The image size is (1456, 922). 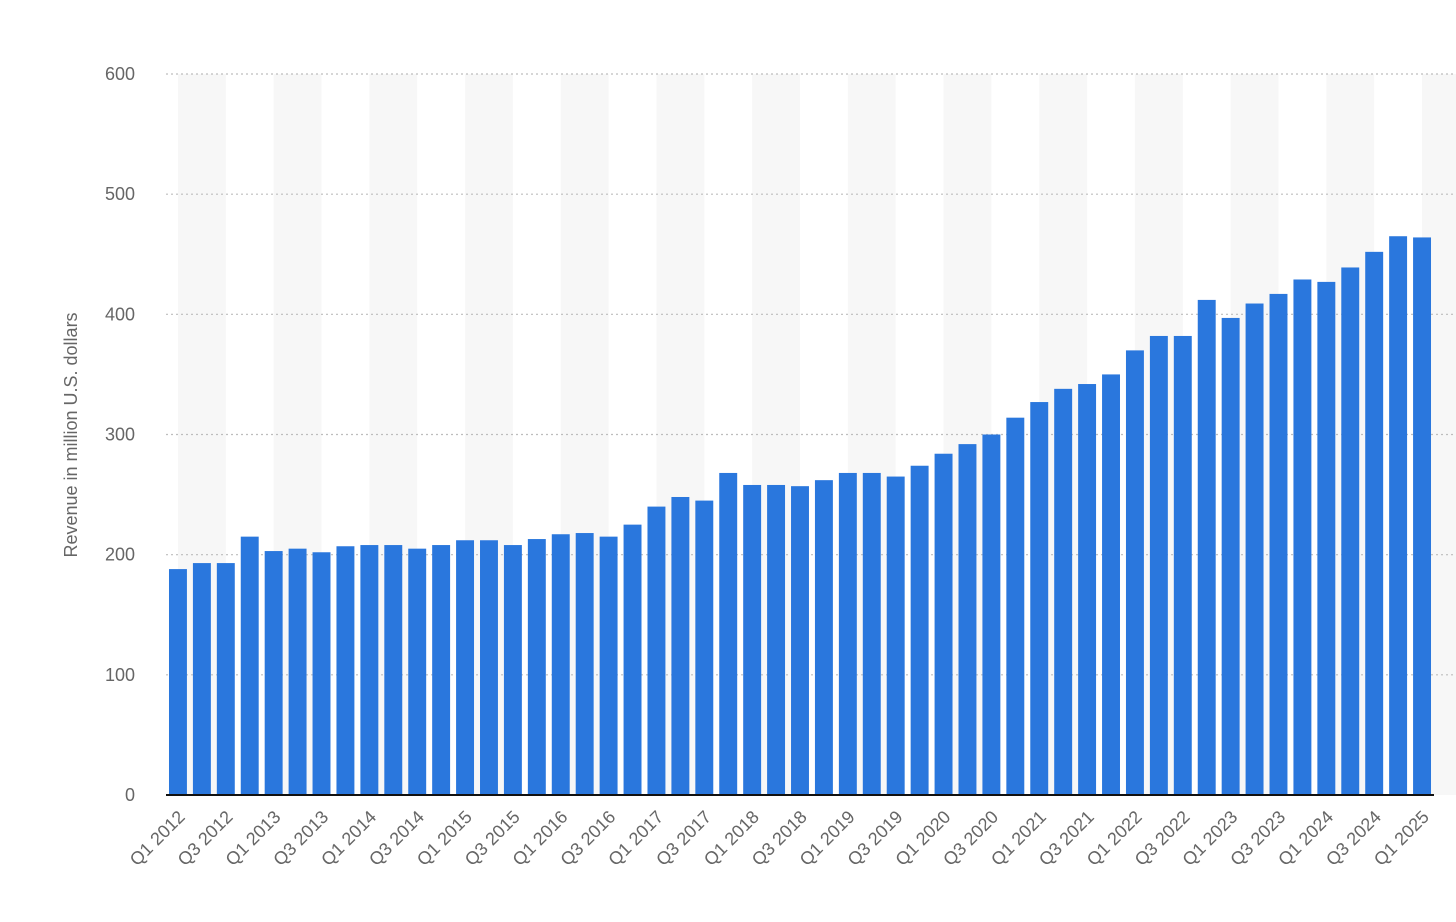 I want to click on y-axis-title: Revenue in million U.S. dollars, so click(x=71, y=434).